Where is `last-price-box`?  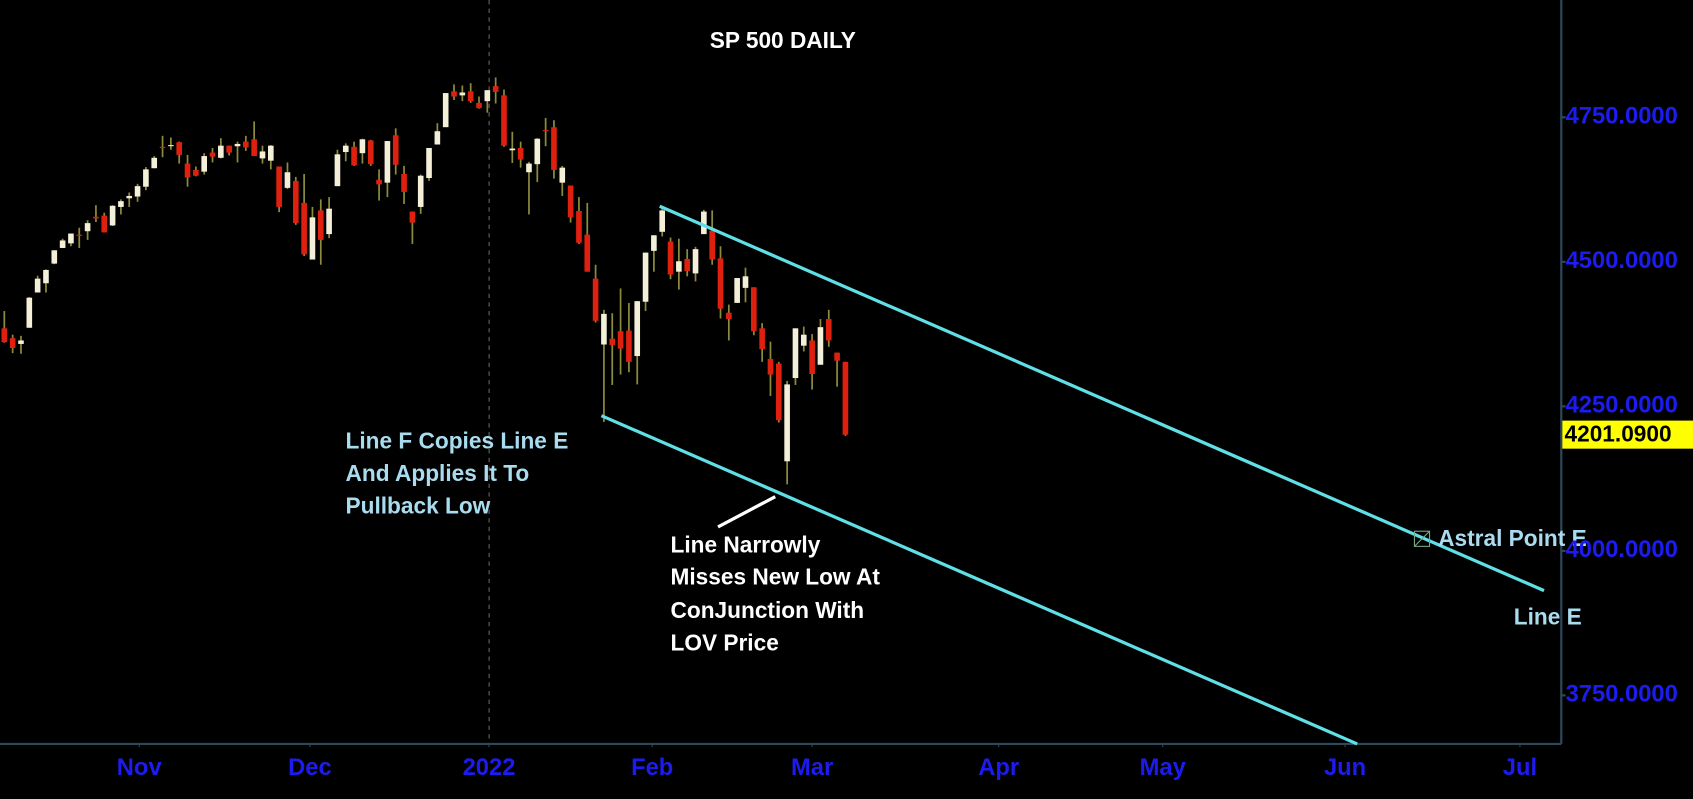
last-price-box is located at coordinates (1627, 434).